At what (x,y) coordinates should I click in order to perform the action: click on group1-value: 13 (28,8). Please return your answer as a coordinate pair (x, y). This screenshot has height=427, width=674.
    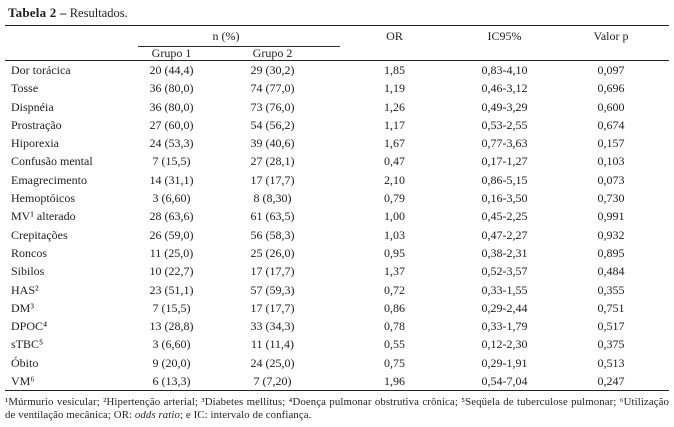
    Looking at the image, I should click on (171, 326).